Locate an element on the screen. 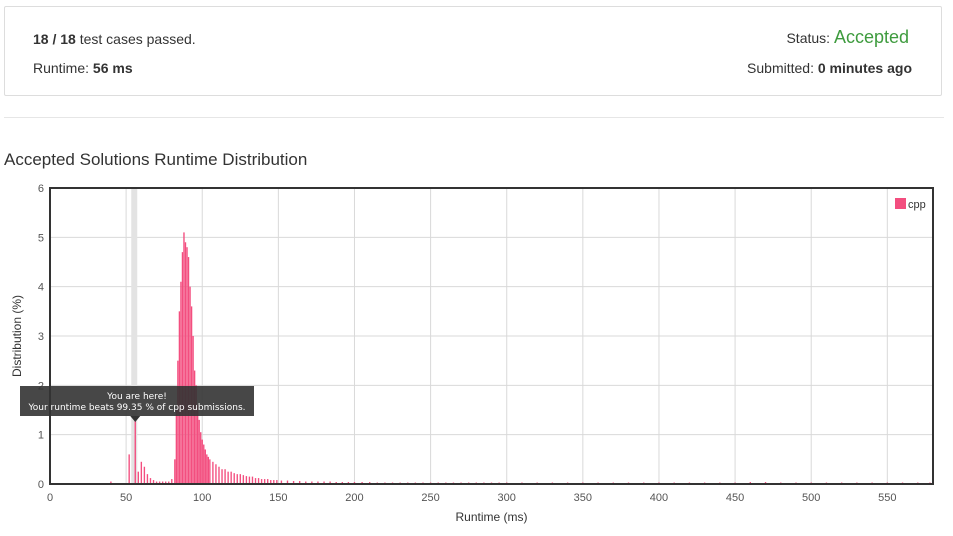  tooltip-line-1: You are here! is located at coordinates (136, 397).